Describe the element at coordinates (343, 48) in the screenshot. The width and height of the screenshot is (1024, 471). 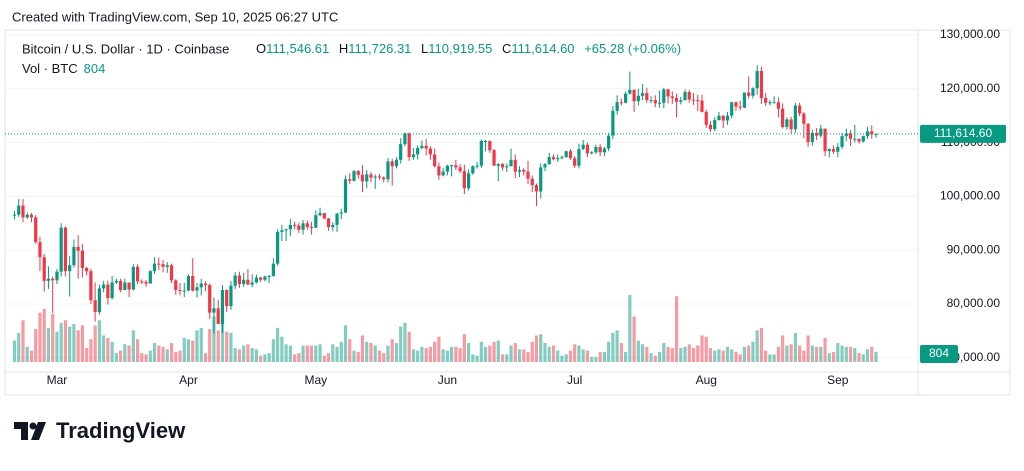
I see `key: H` at that location.